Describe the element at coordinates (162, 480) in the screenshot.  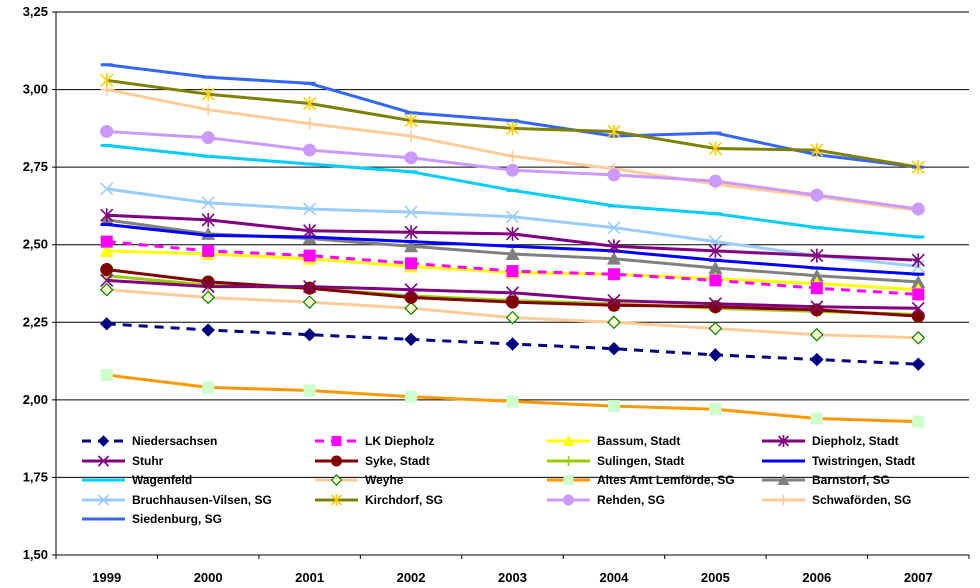
I see `legend-label: Wagenfeld` at that location.